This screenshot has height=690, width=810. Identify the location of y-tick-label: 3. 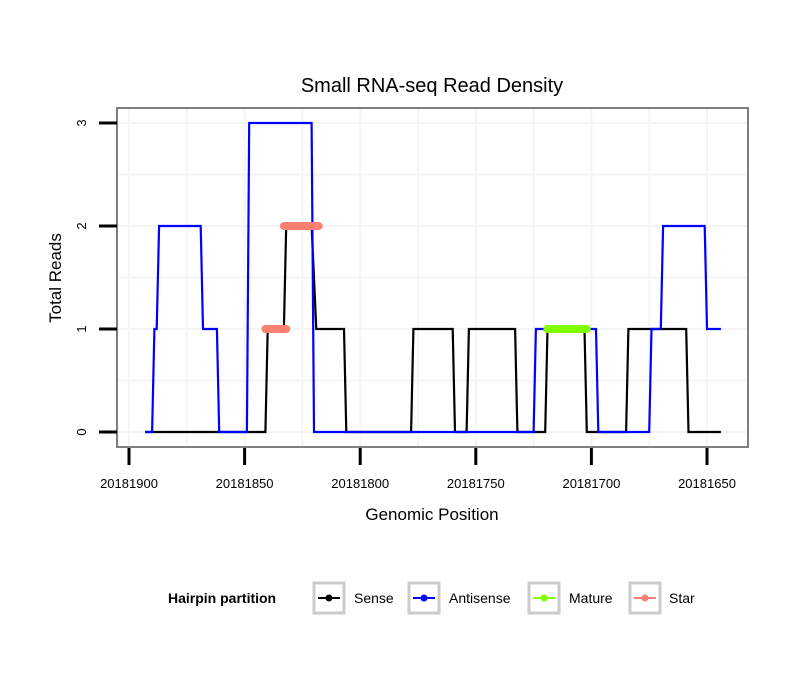
(81, 122).